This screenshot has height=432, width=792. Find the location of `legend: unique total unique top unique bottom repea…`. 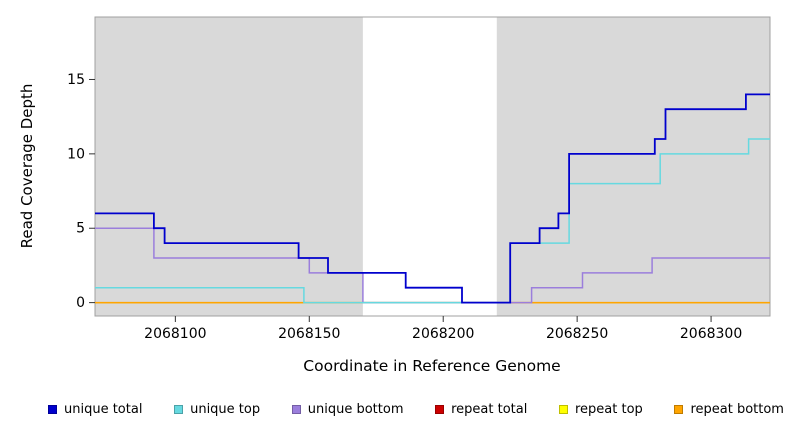

legend: unique total unique top unique bottom repea… is located at coordinates (416, 409).